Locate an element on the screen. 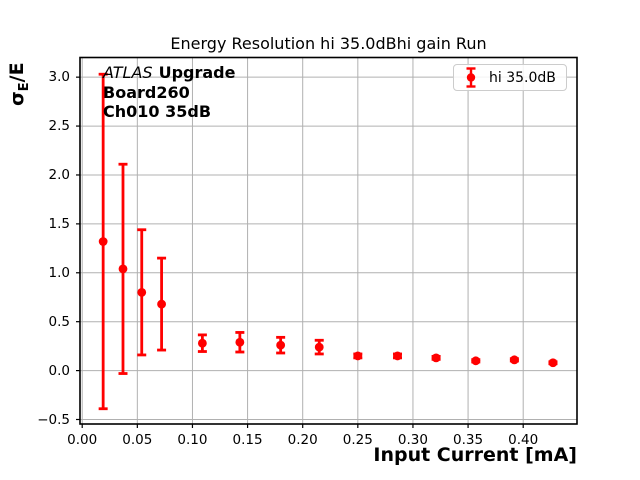 Image resolution: width=640 pixels, height=480 pixels. y-tick-label: 2.0 is located at coordinates (59, 174).